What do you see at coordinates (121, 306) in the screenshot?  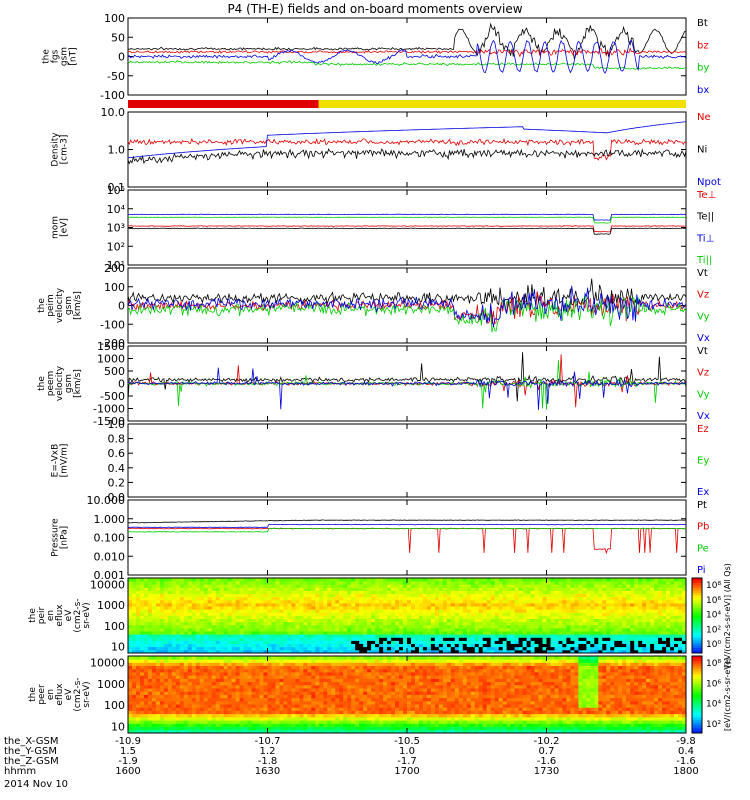 I see `y-tick-label-peim-2: 0` at bounding box center [121, 306].